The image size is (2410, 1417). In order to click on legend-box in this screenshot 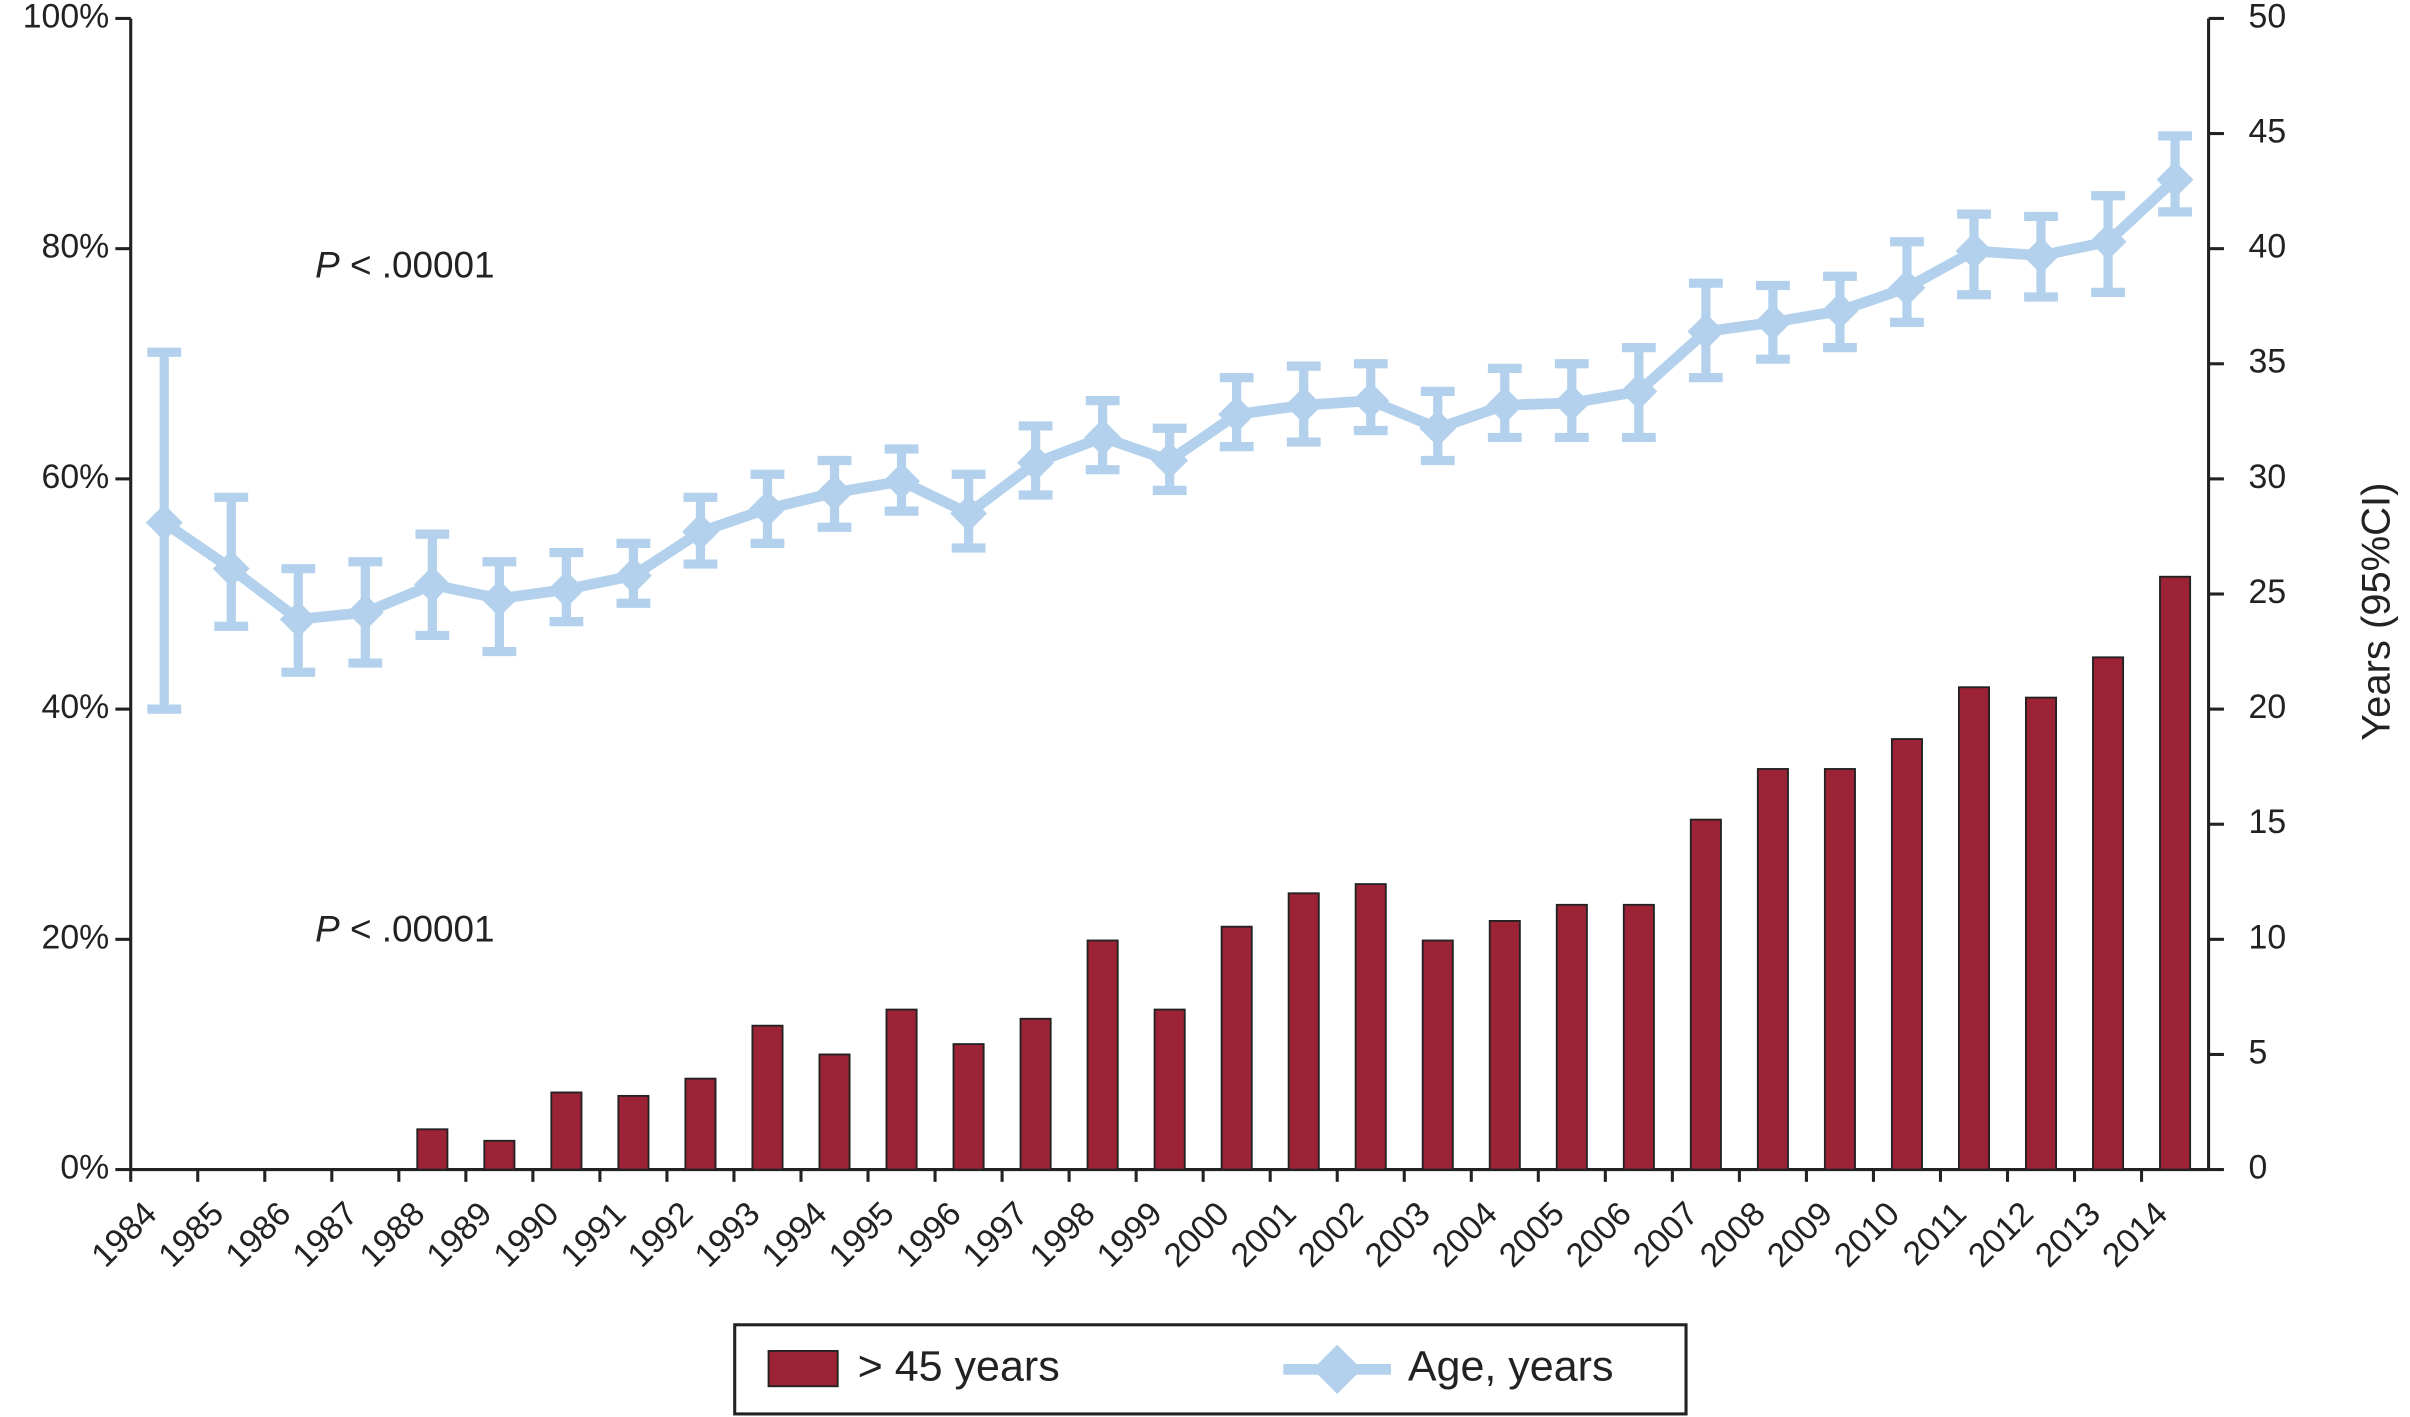, I will do `click(1210, 1369)`.